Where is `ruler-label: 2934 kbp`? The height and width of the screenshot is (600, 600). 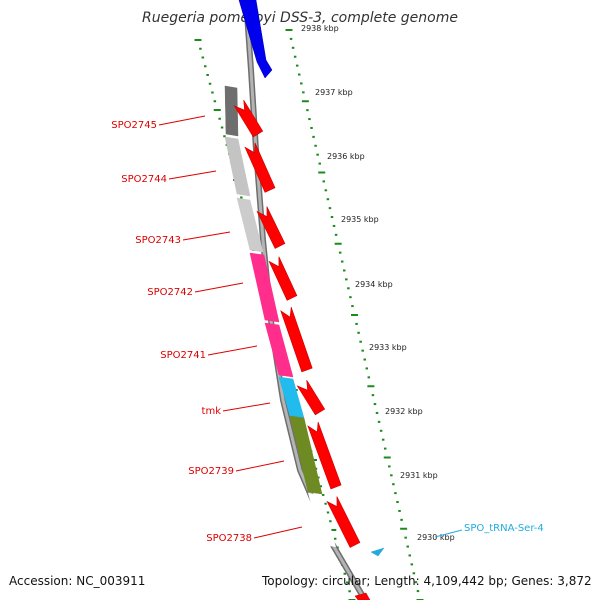 ruler-label: 2934 kbp is located at coordinates (374, 284).